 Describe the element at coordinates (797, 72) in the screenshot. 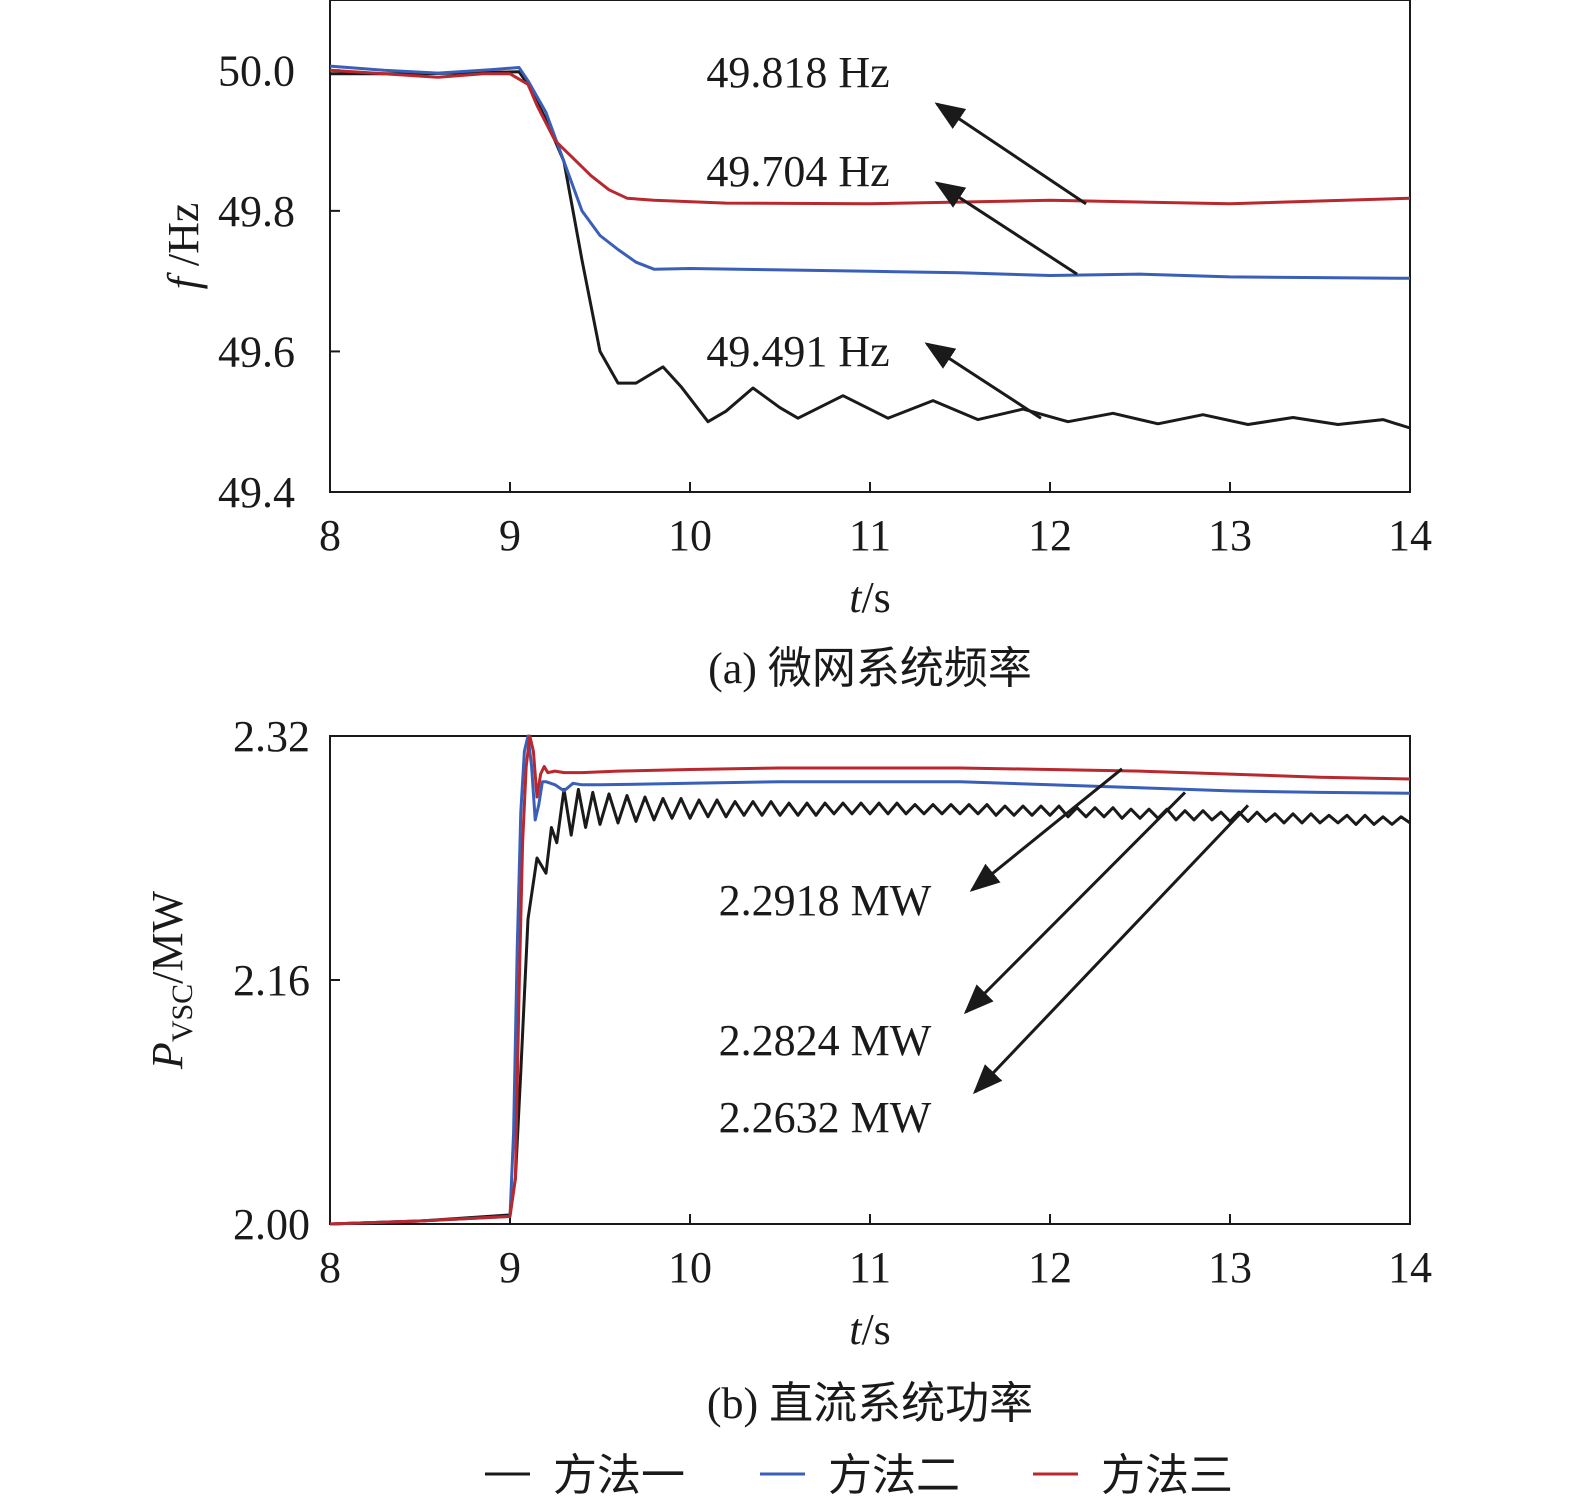

I see `annotation-label: 49.818 Hz` at that location.